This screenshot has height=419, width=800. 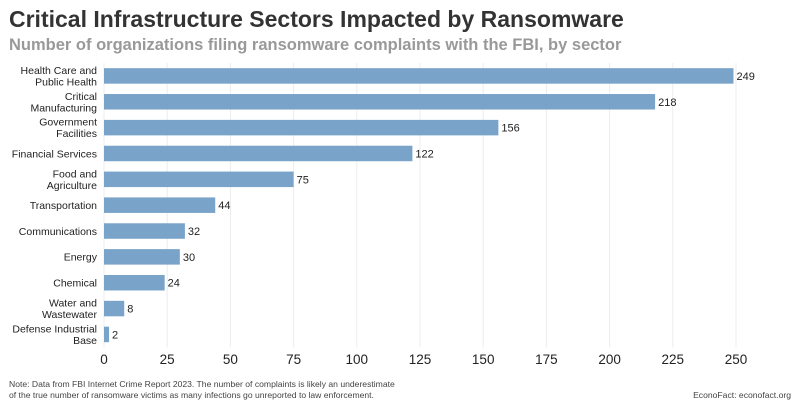 What do you see at coordinates (510, 129) in the screenshot?
I see `data-label: 156` at bounding box center [510, 129].